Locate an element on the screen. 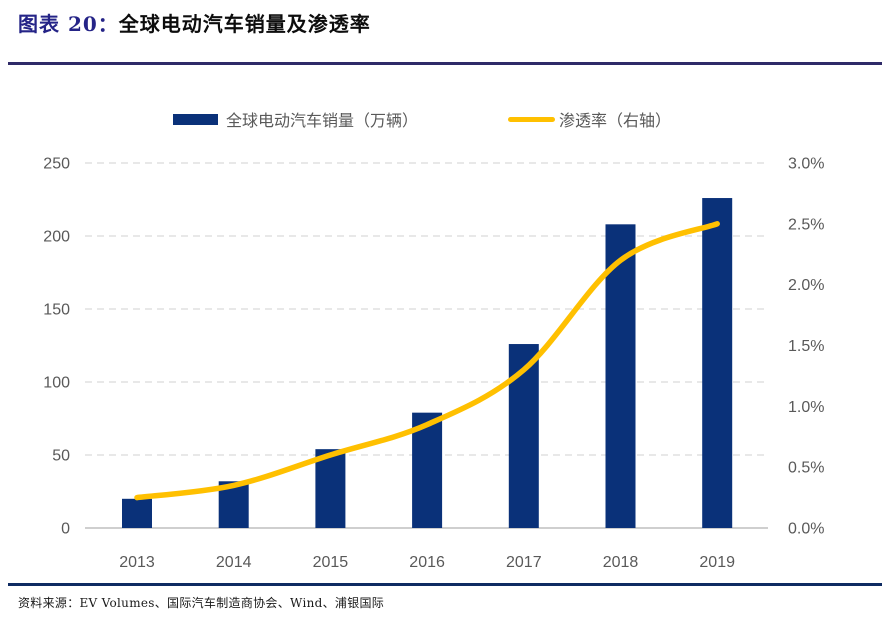 The height and width of the screenshot is (634, 890). chart-number-label: 图表 20： is located at coordinates (68, 24).